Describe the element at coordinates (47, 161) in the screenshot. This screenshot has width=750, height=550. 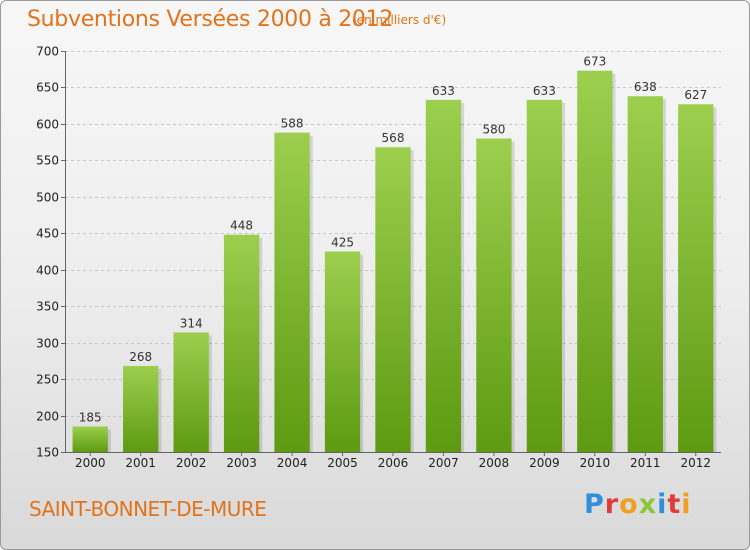
I see `y-tick-label: 550` at that location.